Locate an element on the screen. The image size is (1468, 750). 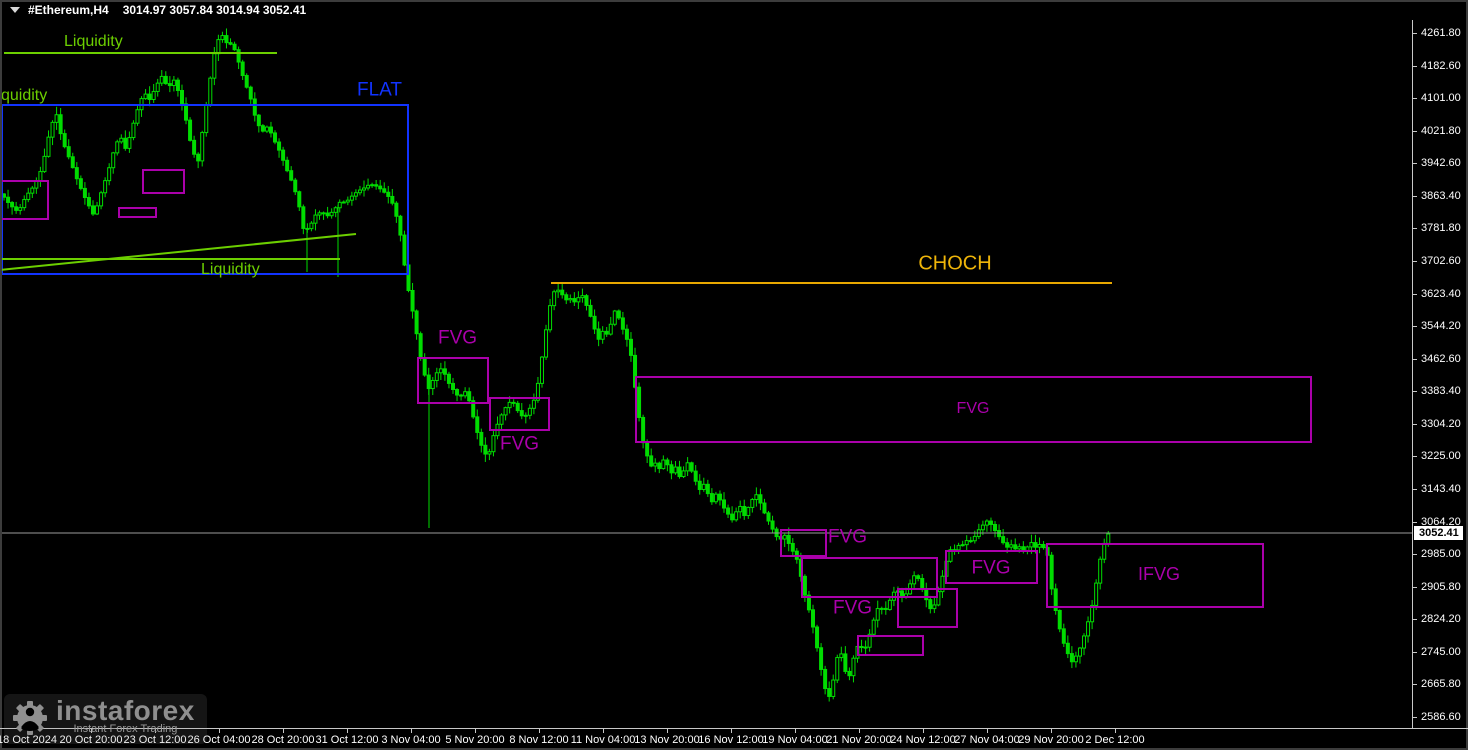
fvg-label-1: FVG is located at coordinates (457, 338).